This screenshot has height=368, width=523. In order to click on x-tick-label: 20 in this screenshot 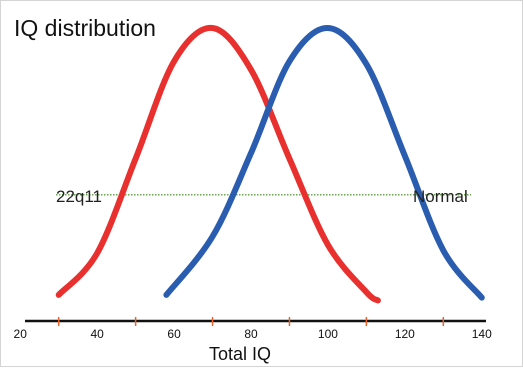, I will do `click(21, 334)`.